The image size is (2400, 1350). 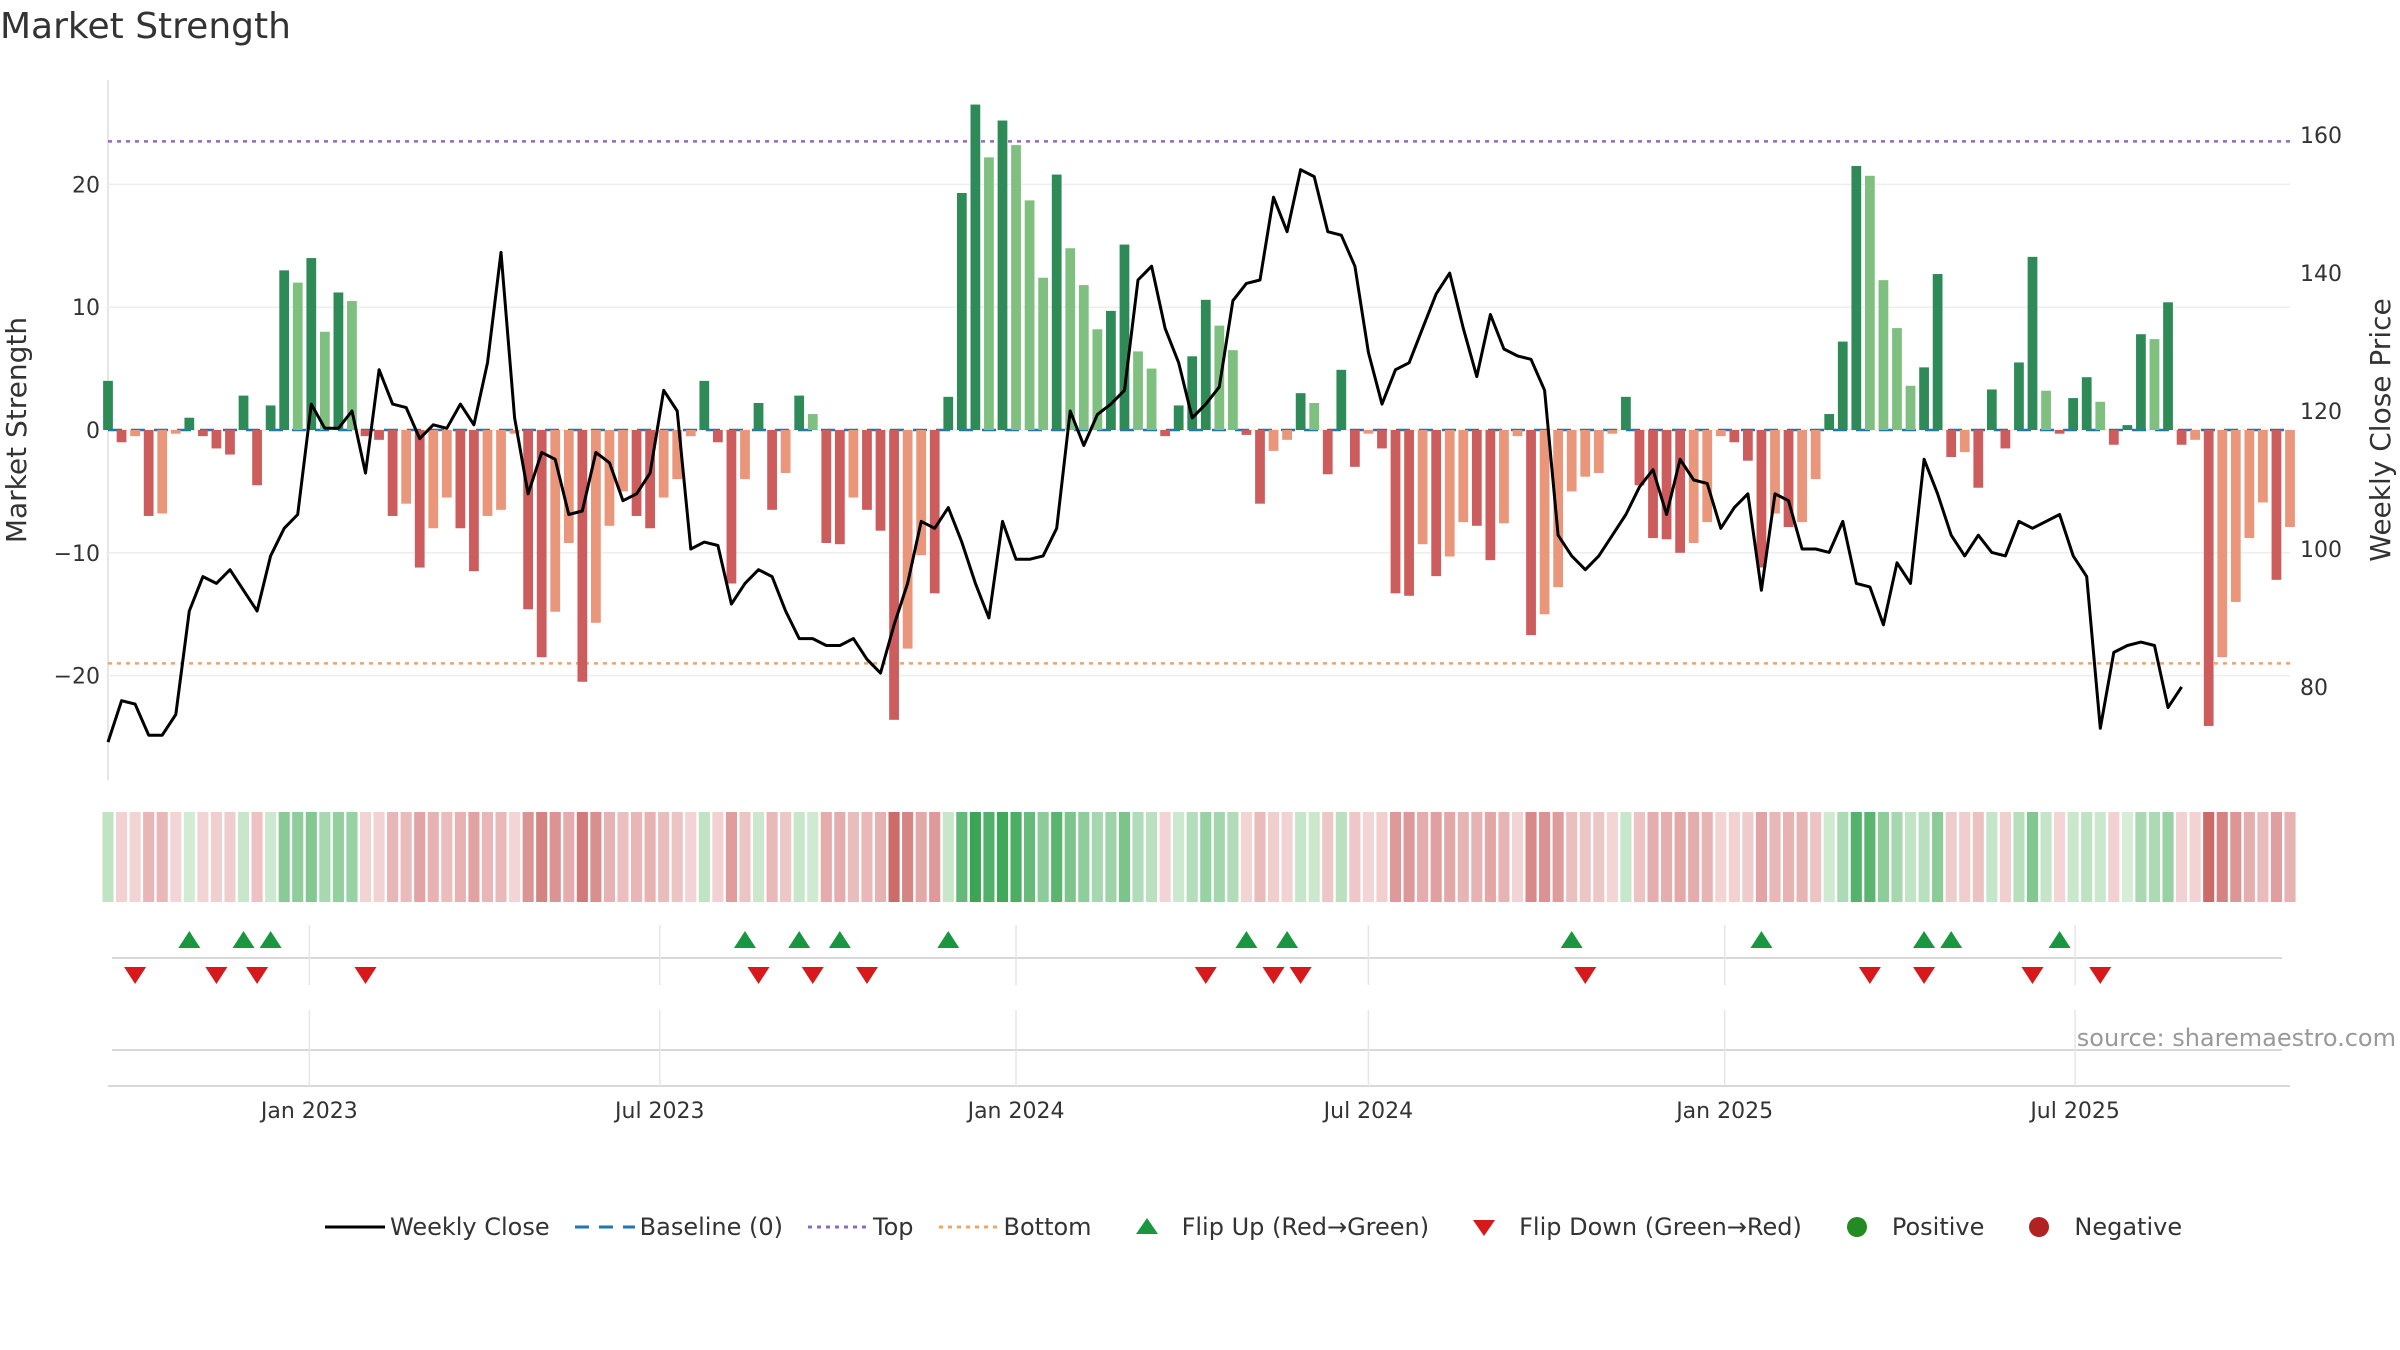 What do you see at coordinates (1199, 857) in the screenshot?
I see `heat-strip` at bounding box center [1199, 857].